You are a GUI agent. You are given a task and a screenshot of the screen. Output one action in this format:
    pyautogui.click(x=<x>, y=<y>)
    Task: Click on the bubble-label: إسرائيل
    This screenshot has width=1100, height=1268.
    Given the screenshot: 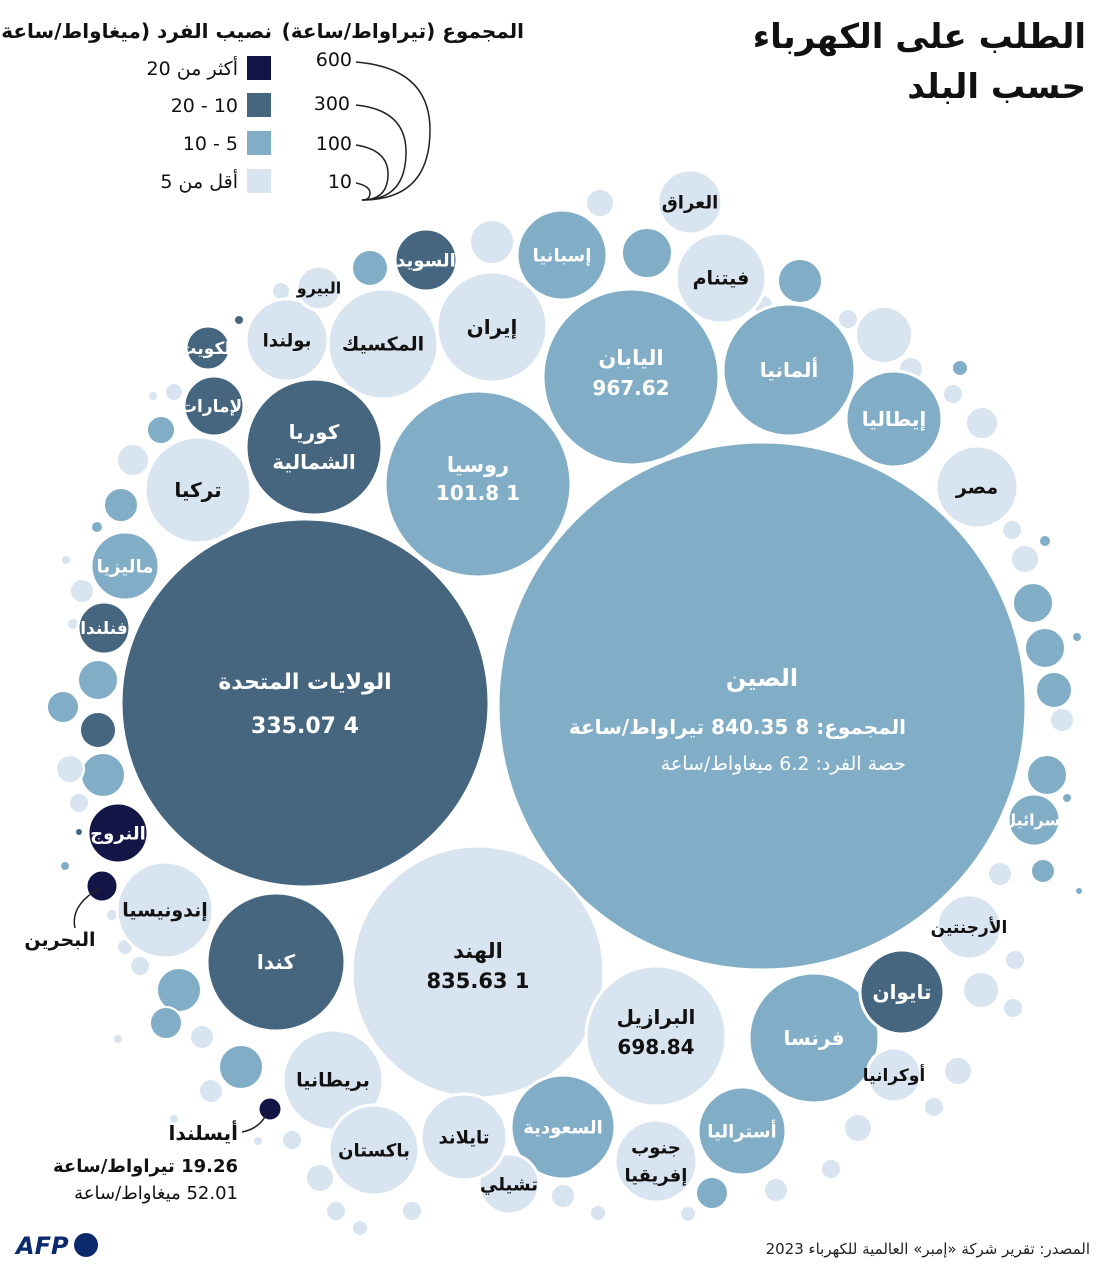 What is the action you would take?
    pyautogui.click(x=1033, y=820)
    